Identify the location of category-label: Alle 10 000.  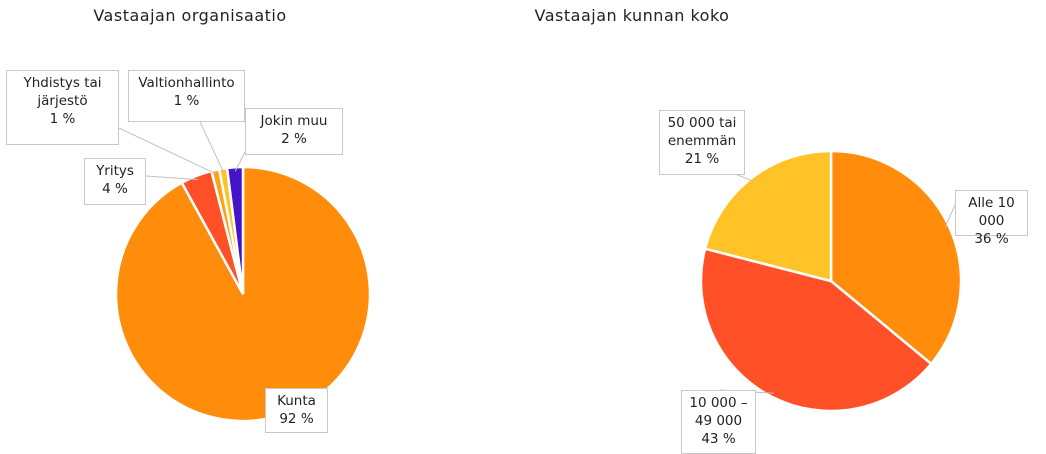
(991, 212).